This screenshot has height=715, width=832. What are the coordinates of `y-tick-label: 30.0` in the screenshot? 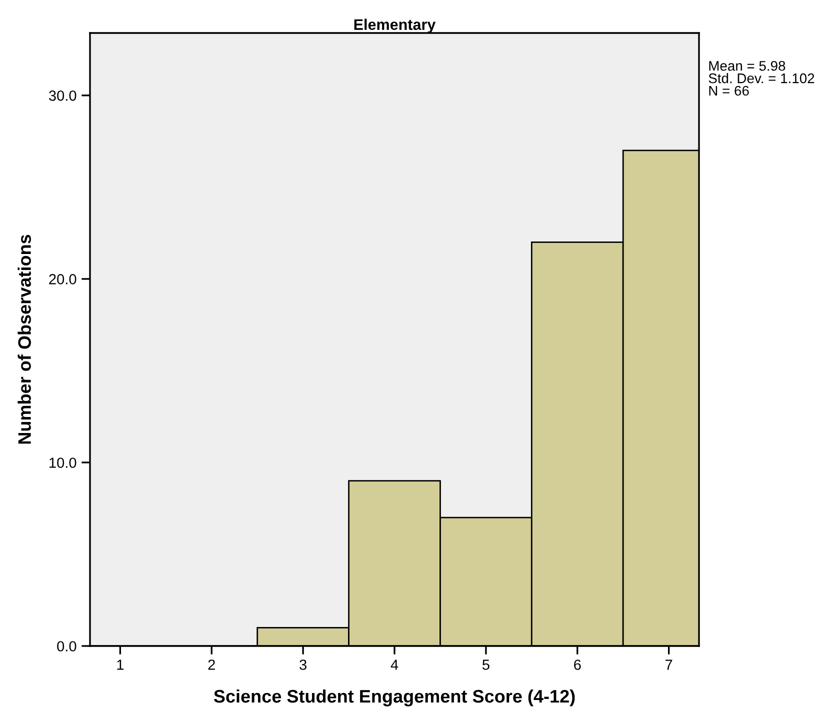 It's located at (62, 95).